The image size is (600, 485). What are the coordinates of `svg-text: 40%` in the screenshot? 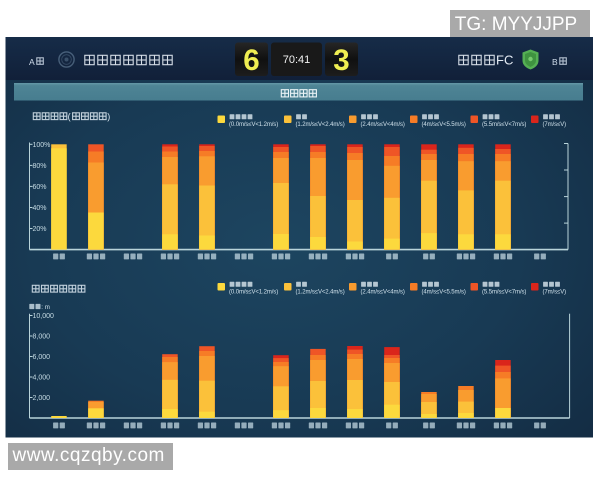 It's located at (40, 208).